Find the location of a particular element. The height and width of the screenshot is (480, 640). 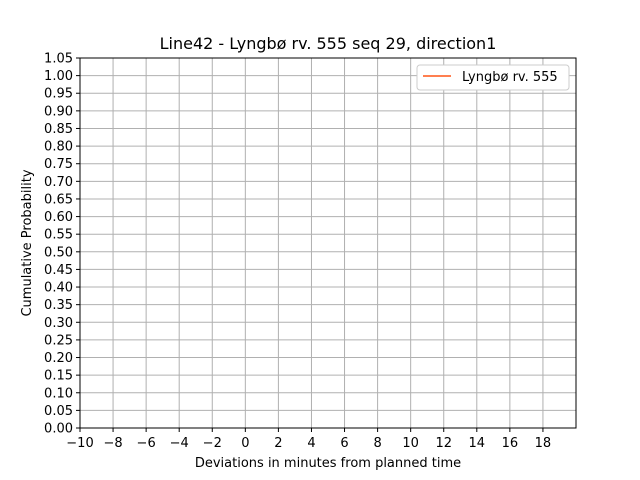

y-tick-label: 1.05 is located at coordinates (58, 59).